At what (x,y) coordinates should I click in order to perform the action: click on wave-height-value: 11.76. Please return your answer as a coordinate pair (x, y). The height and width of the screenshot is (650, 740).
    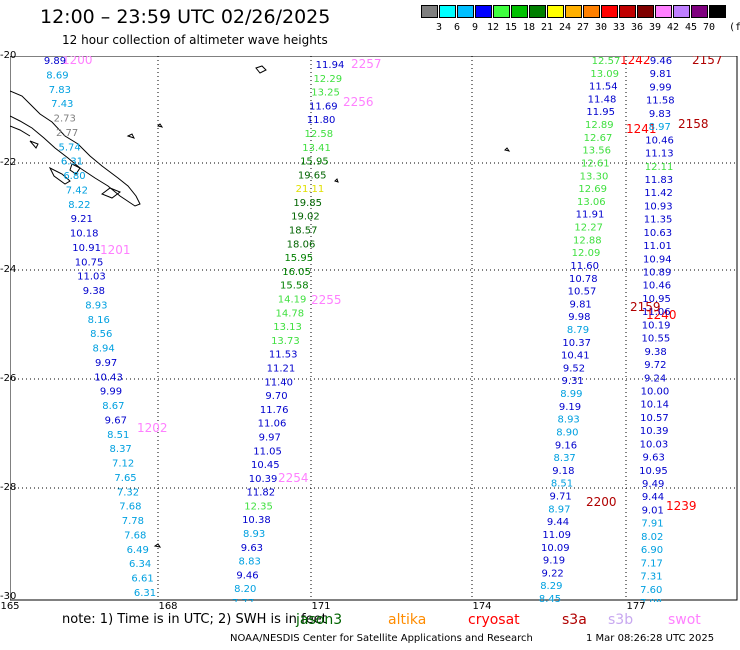
    Looking at the image, I should click on (274, 410).